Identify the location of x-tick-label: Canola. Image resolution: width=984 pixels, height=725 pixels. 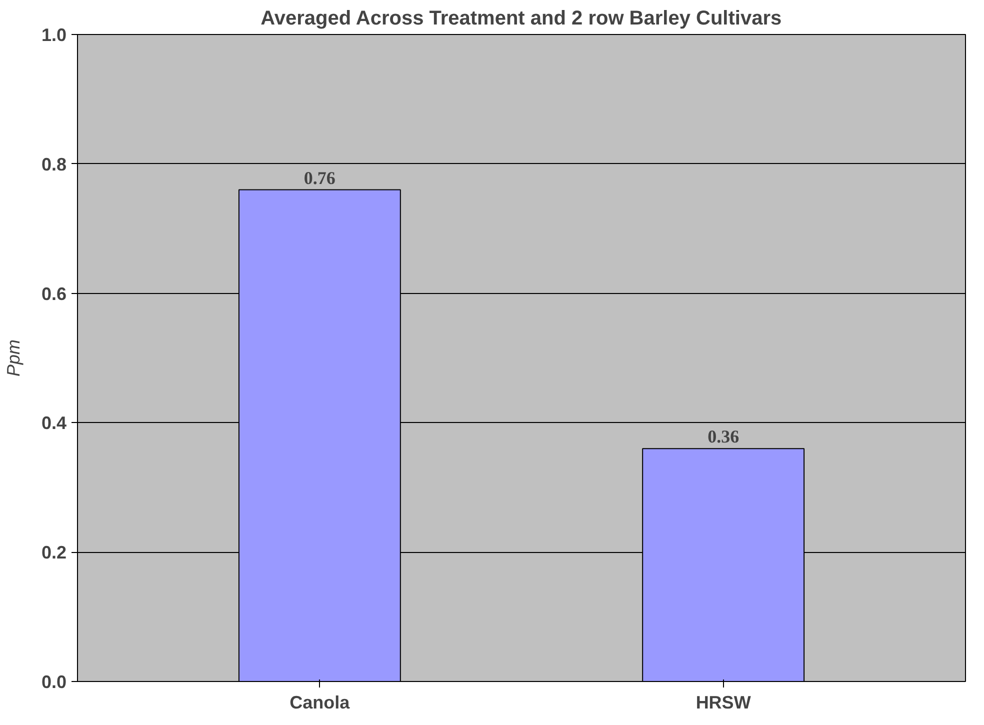
(320, 702).